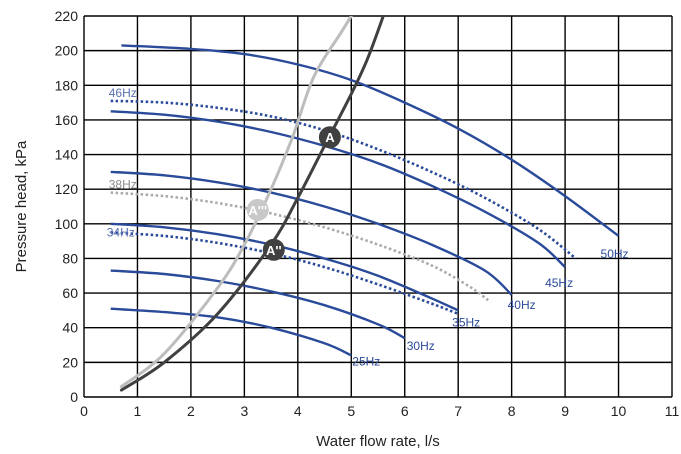  I want to click on x-tick-label: 3, so click(244, 411).